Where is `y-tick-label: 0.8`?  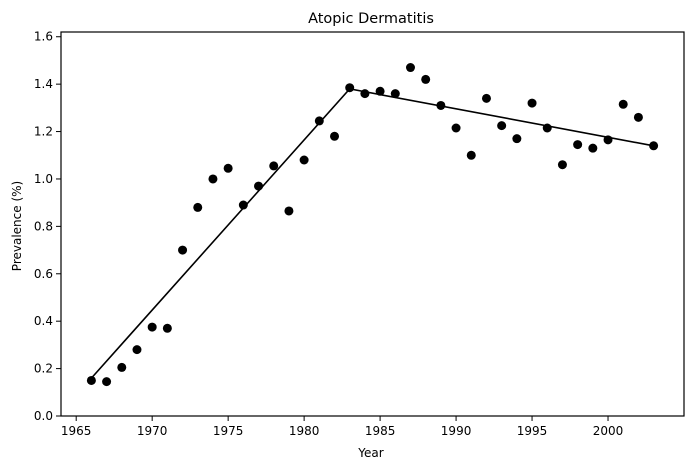
y-tick-label: 0.8 is located at coordinates (43, 226).